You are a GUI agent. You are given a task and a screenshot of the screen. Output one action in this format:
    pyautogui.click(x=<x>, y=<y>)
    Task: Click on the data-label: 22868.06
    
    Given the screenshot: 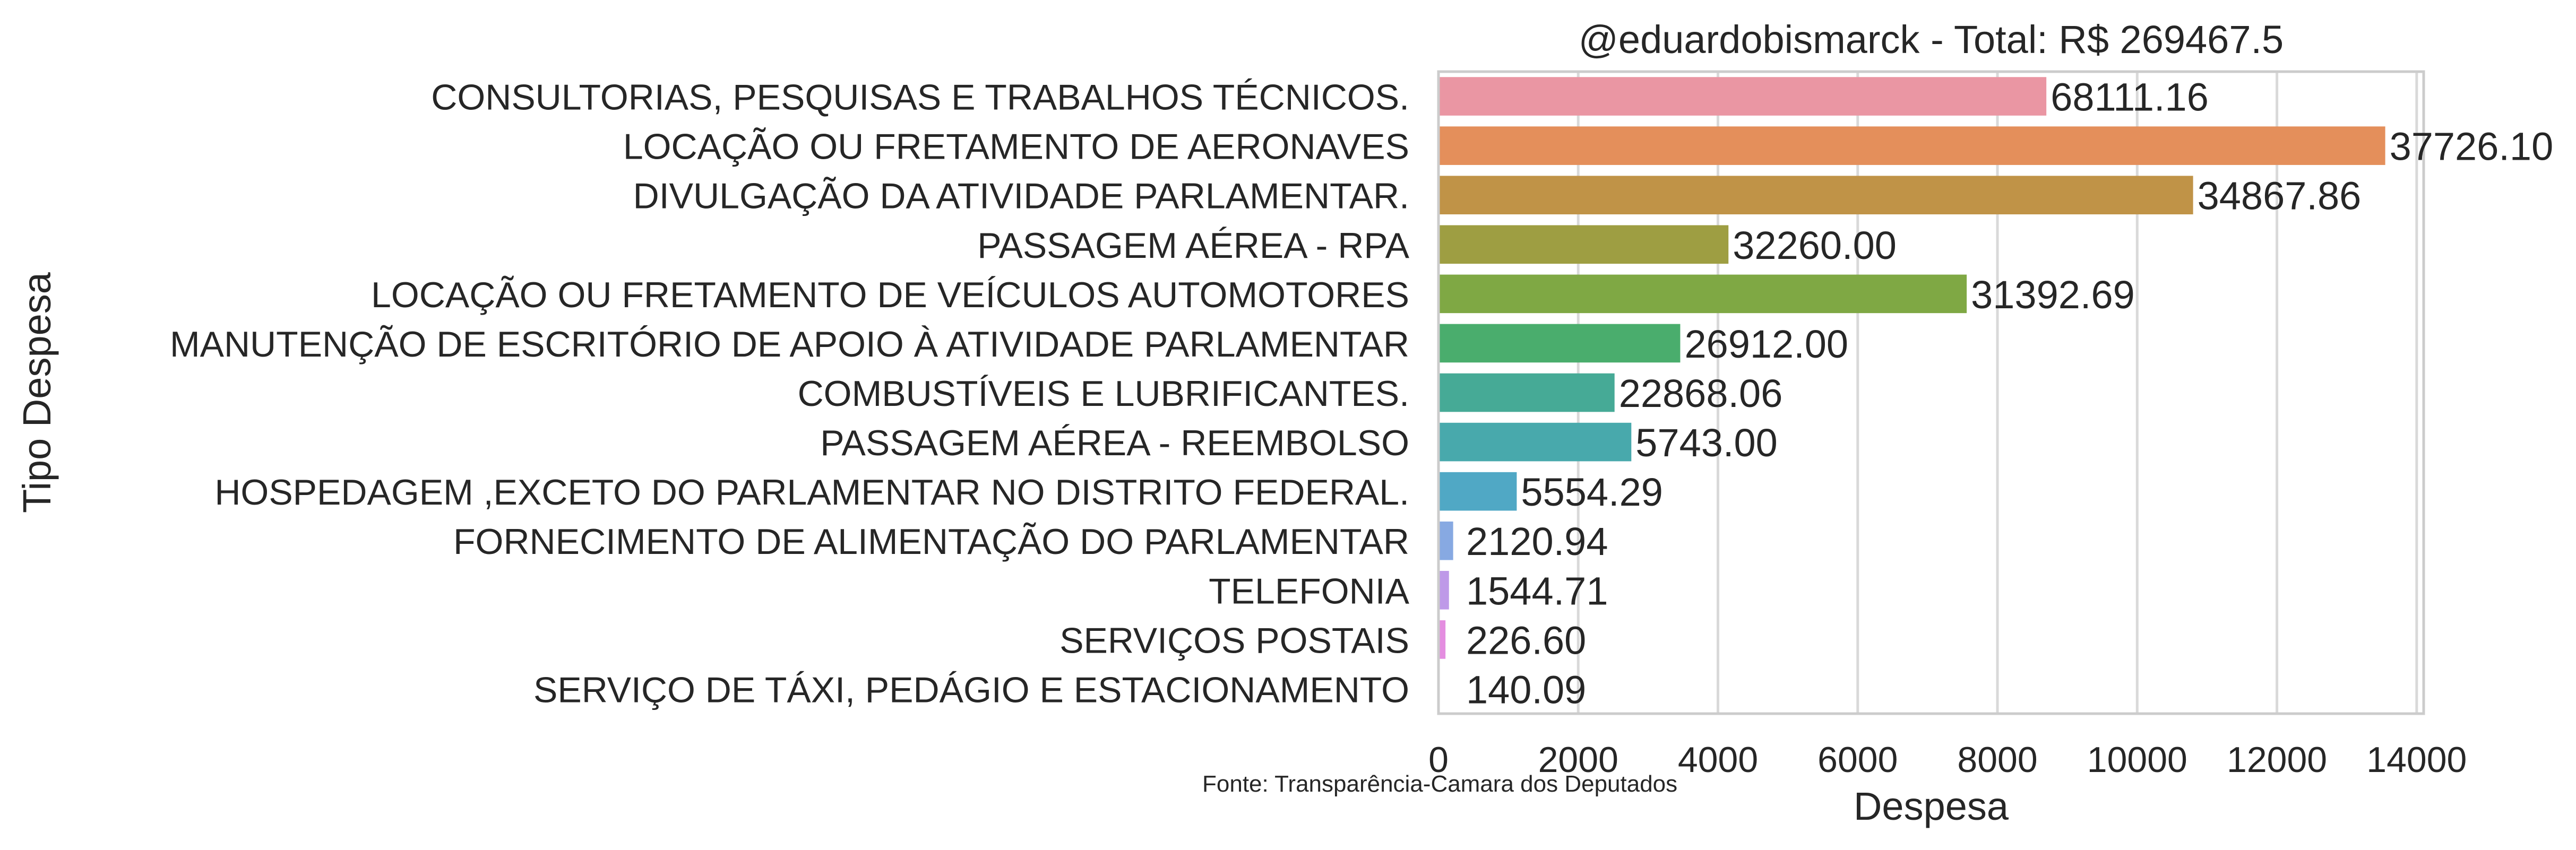 What is the action you would take?
    pyautogui.click(x=1701, y=393)
    